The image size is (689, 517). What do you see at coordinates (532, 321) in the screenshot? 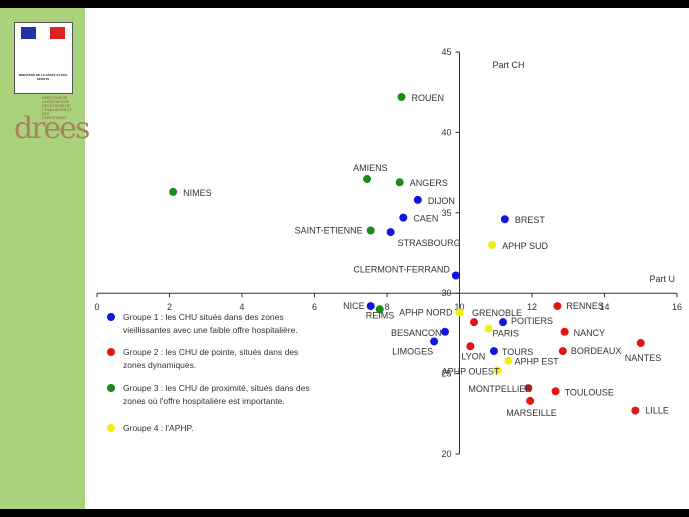
I see `point-label: POITIERS` at bounding box center [532, 321].